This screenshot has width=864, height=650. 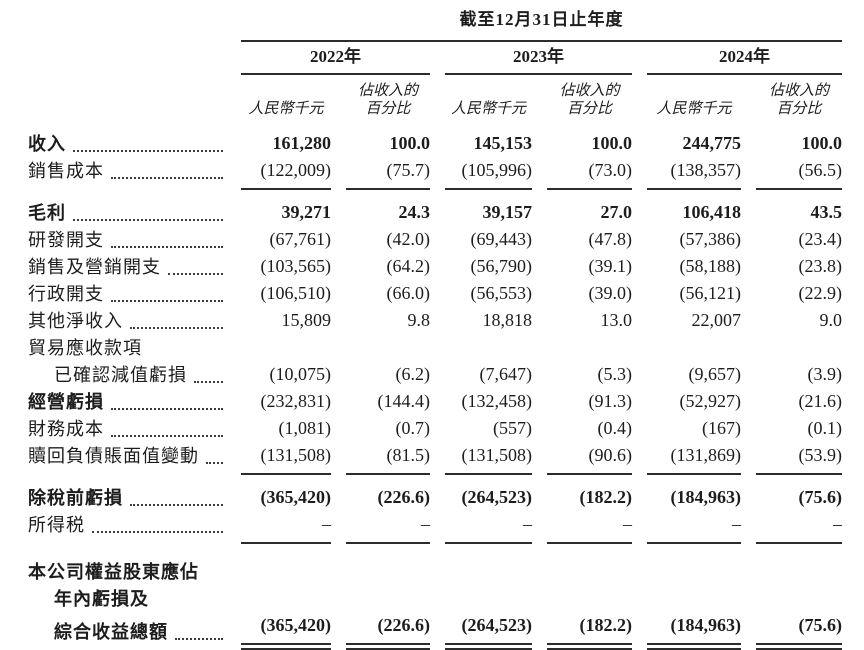 What do you see at coordinates (296, 497) in the screenshot?
I see `cell-value: (365,420)` at bounding box center [296, 497].